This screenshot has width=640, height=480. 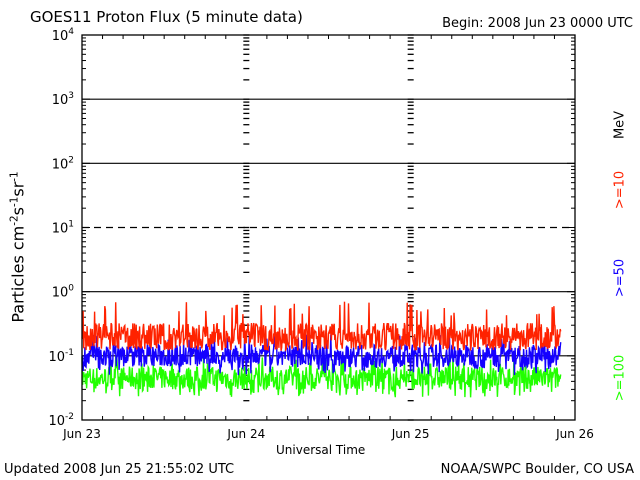 I want to click on y-tick-label-0: 10⁻², so click(x=61, y=420).